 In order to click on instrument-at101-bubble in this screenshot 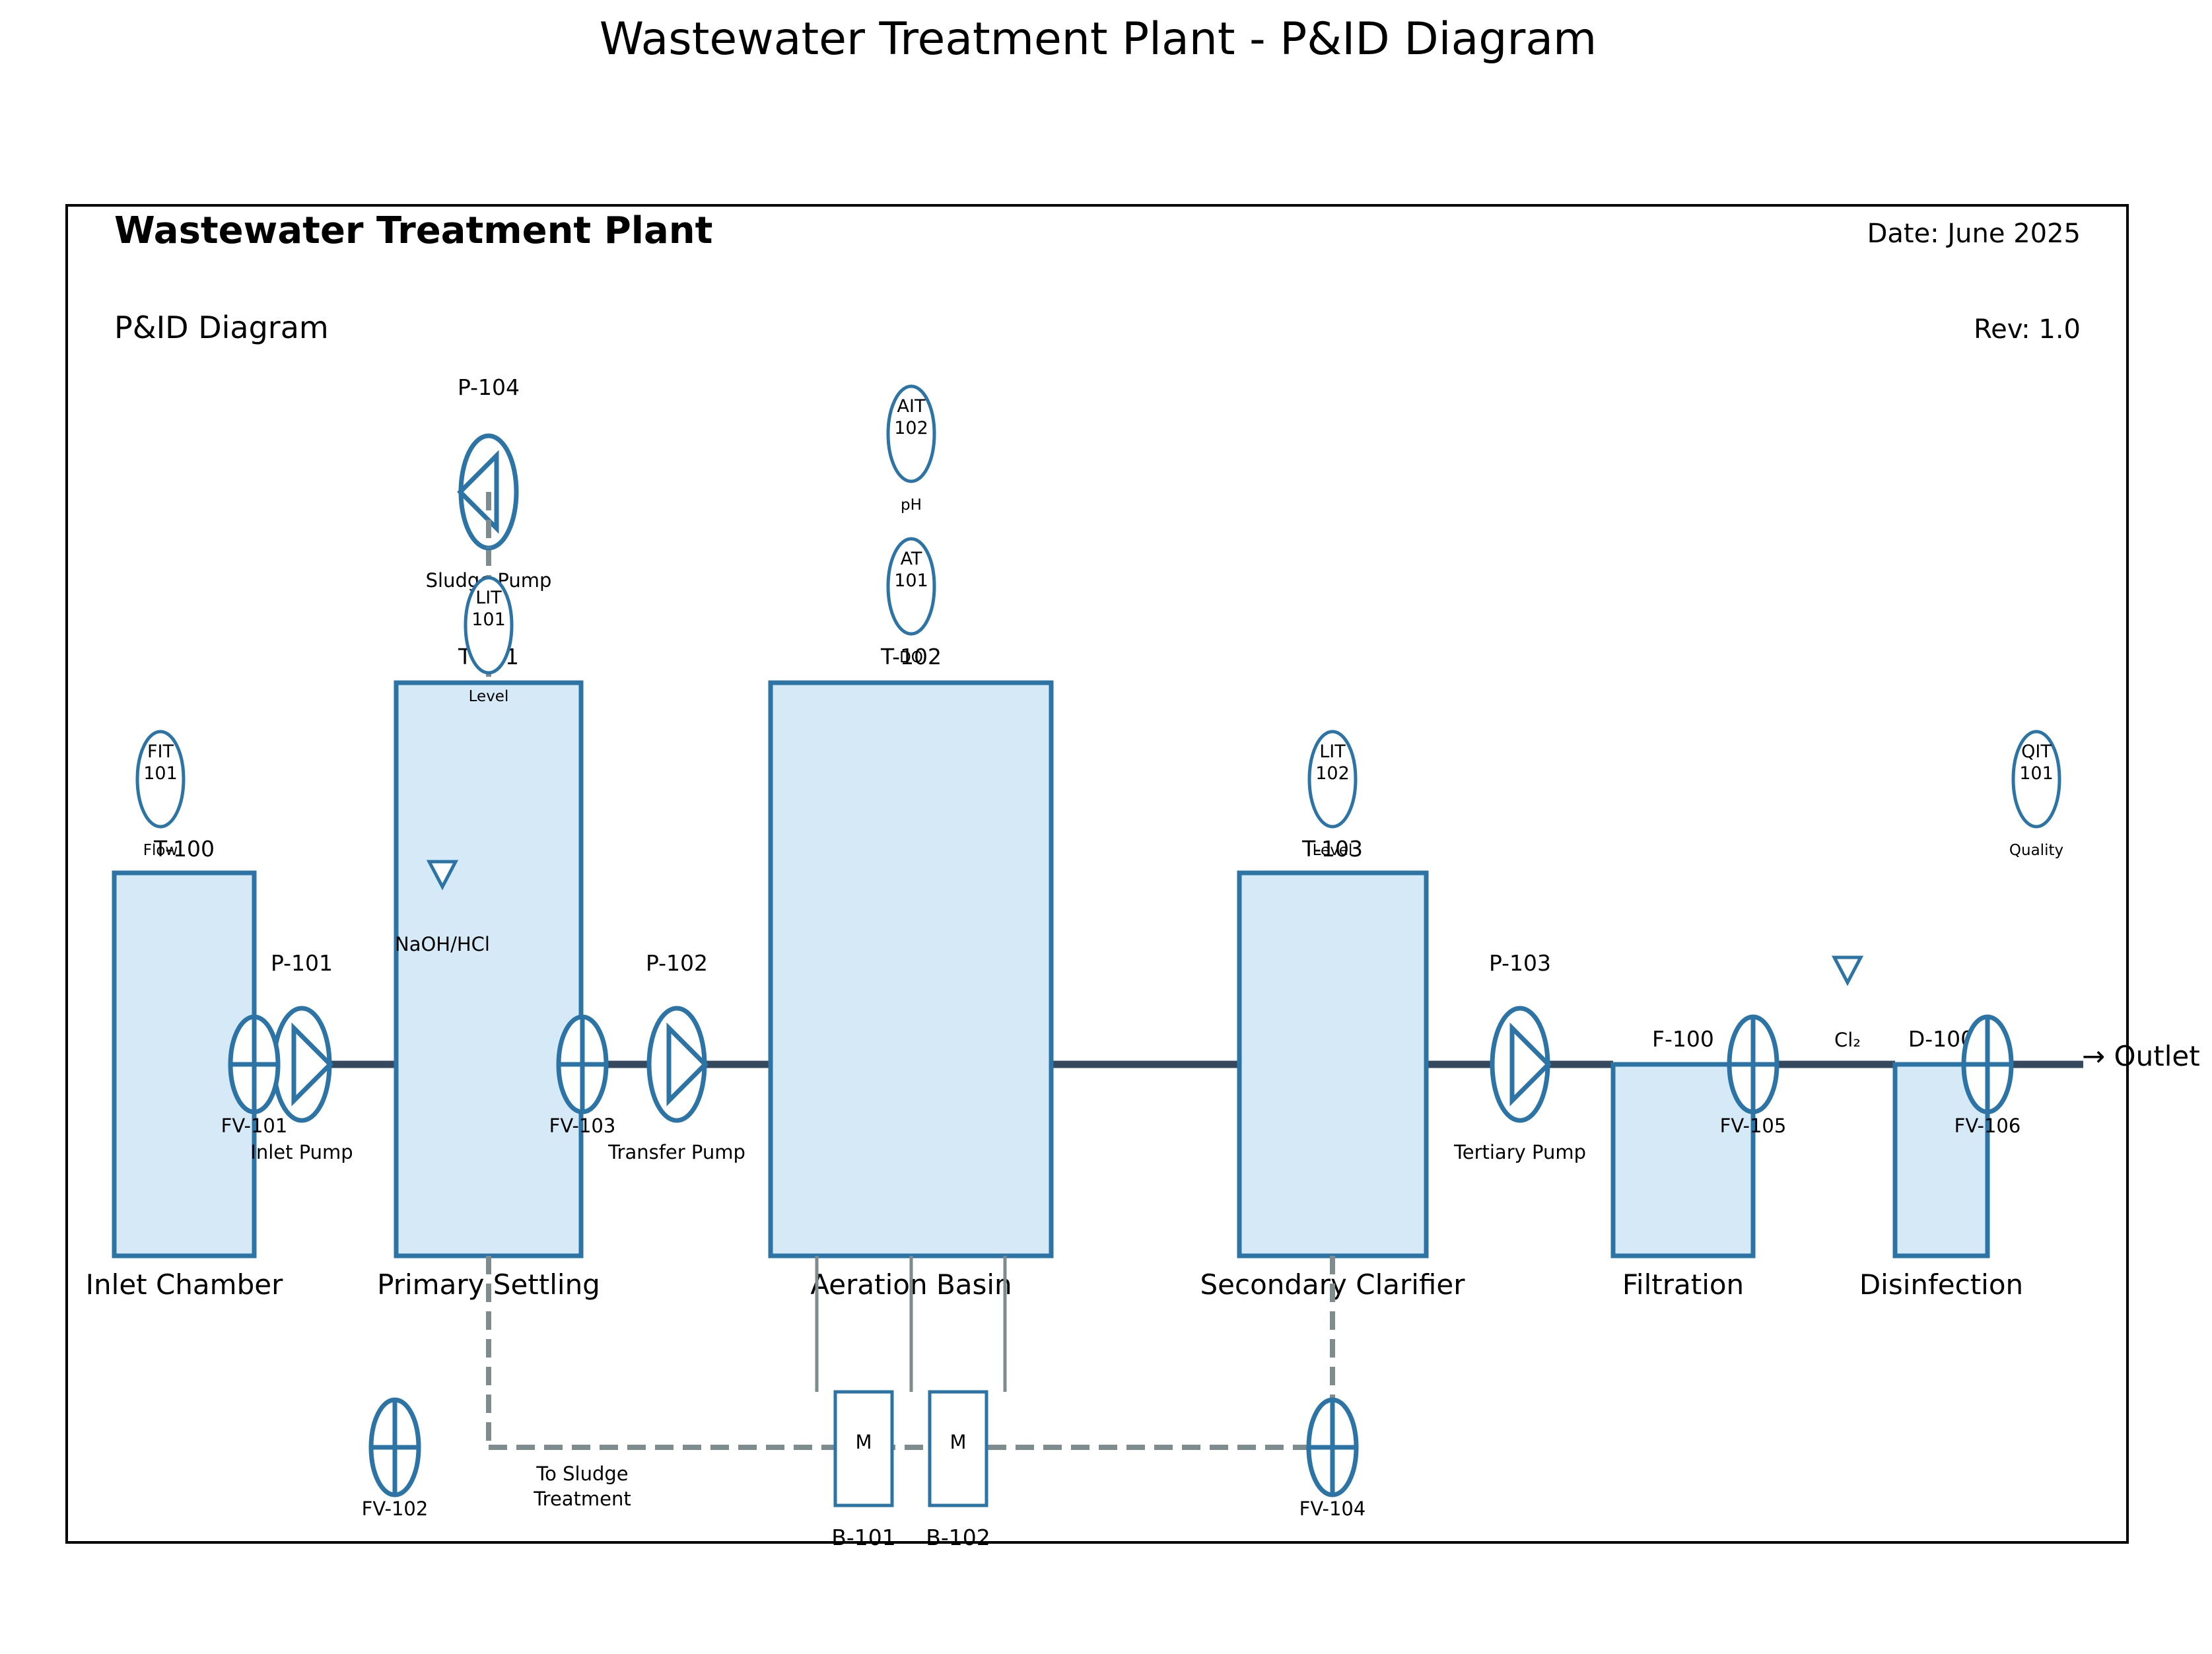, I will do `click(911, 586)`.